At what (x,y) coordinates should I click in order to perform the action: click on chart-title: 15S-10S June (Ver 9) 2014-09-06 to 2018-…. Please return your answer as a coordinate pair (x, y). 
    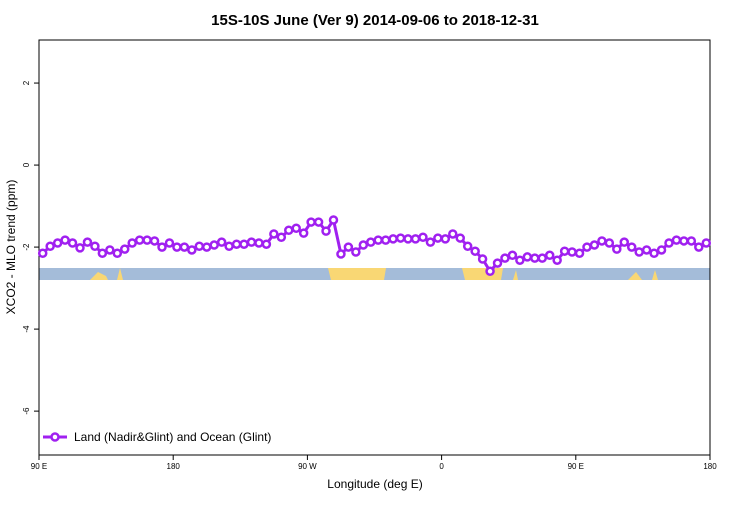
    Looking at the image, I should click on (375, 20).